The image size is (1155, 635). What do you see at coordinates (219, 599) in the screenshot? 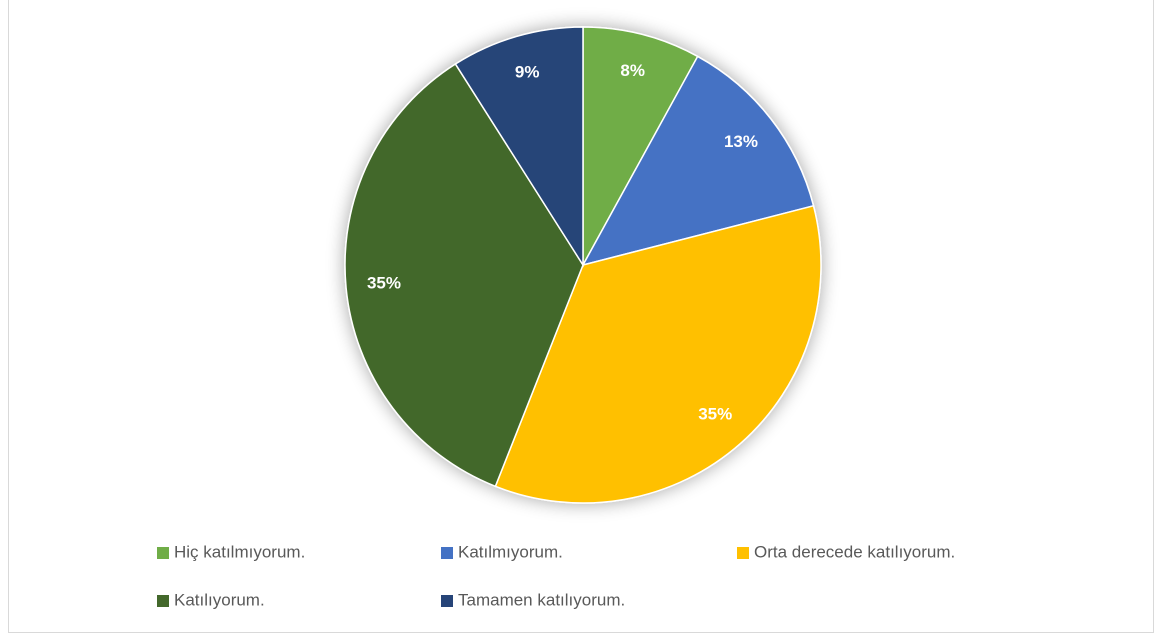
I see `legend-label: Katılıyorum.` at bounding box center [219, 599].